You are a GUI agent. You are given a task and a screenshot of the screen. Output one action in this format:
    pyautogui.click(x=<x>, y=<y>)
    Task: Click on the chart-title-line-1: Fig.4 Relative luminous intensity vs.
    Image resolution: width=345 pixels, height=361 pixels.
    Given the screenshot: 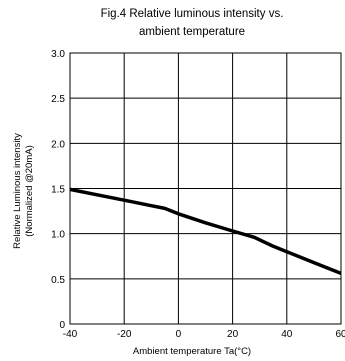 What is the action you would take?
    pyautogui.click(x=192, y=14)
    